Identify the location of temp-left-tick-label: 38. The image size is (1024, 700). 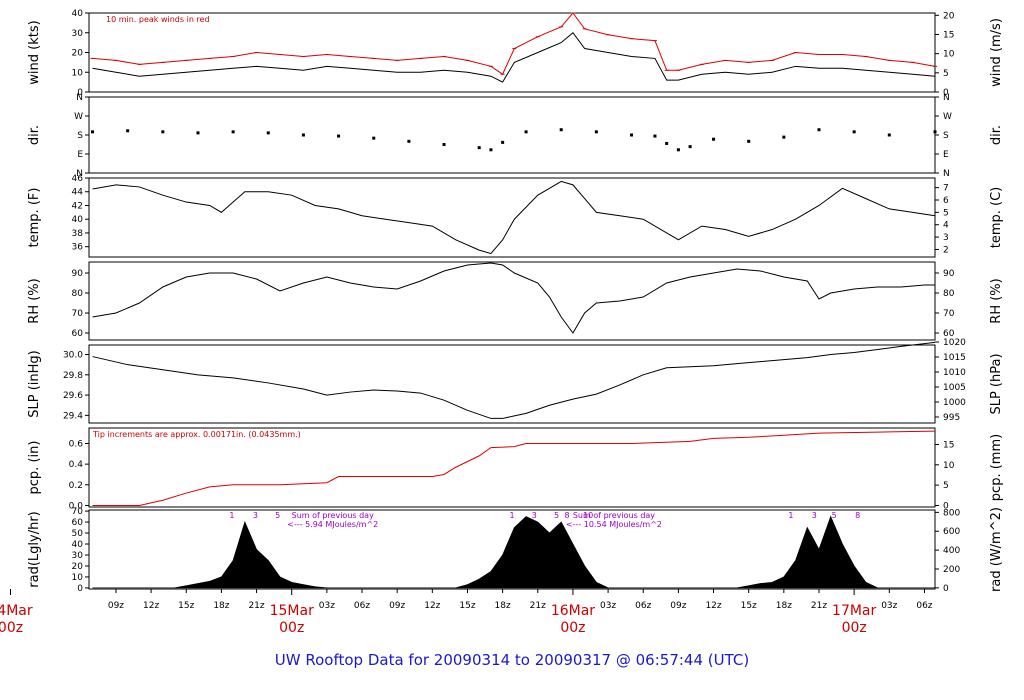
(78, 234).